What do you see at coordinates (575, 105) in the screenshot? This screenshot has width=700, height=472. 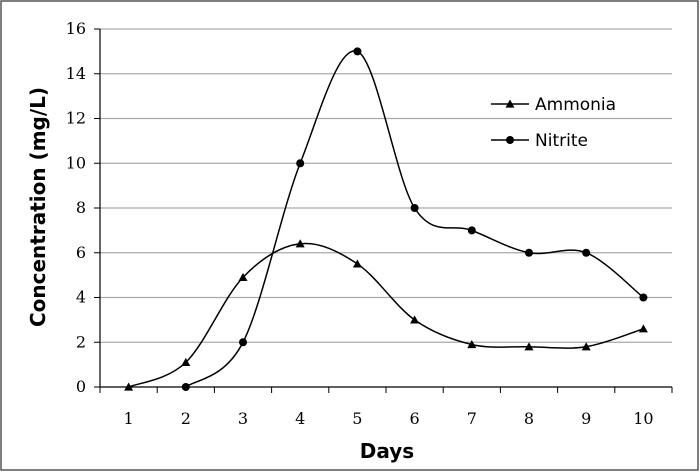 I see `legend-label: Ammonia` at bounding box center [575, 105].